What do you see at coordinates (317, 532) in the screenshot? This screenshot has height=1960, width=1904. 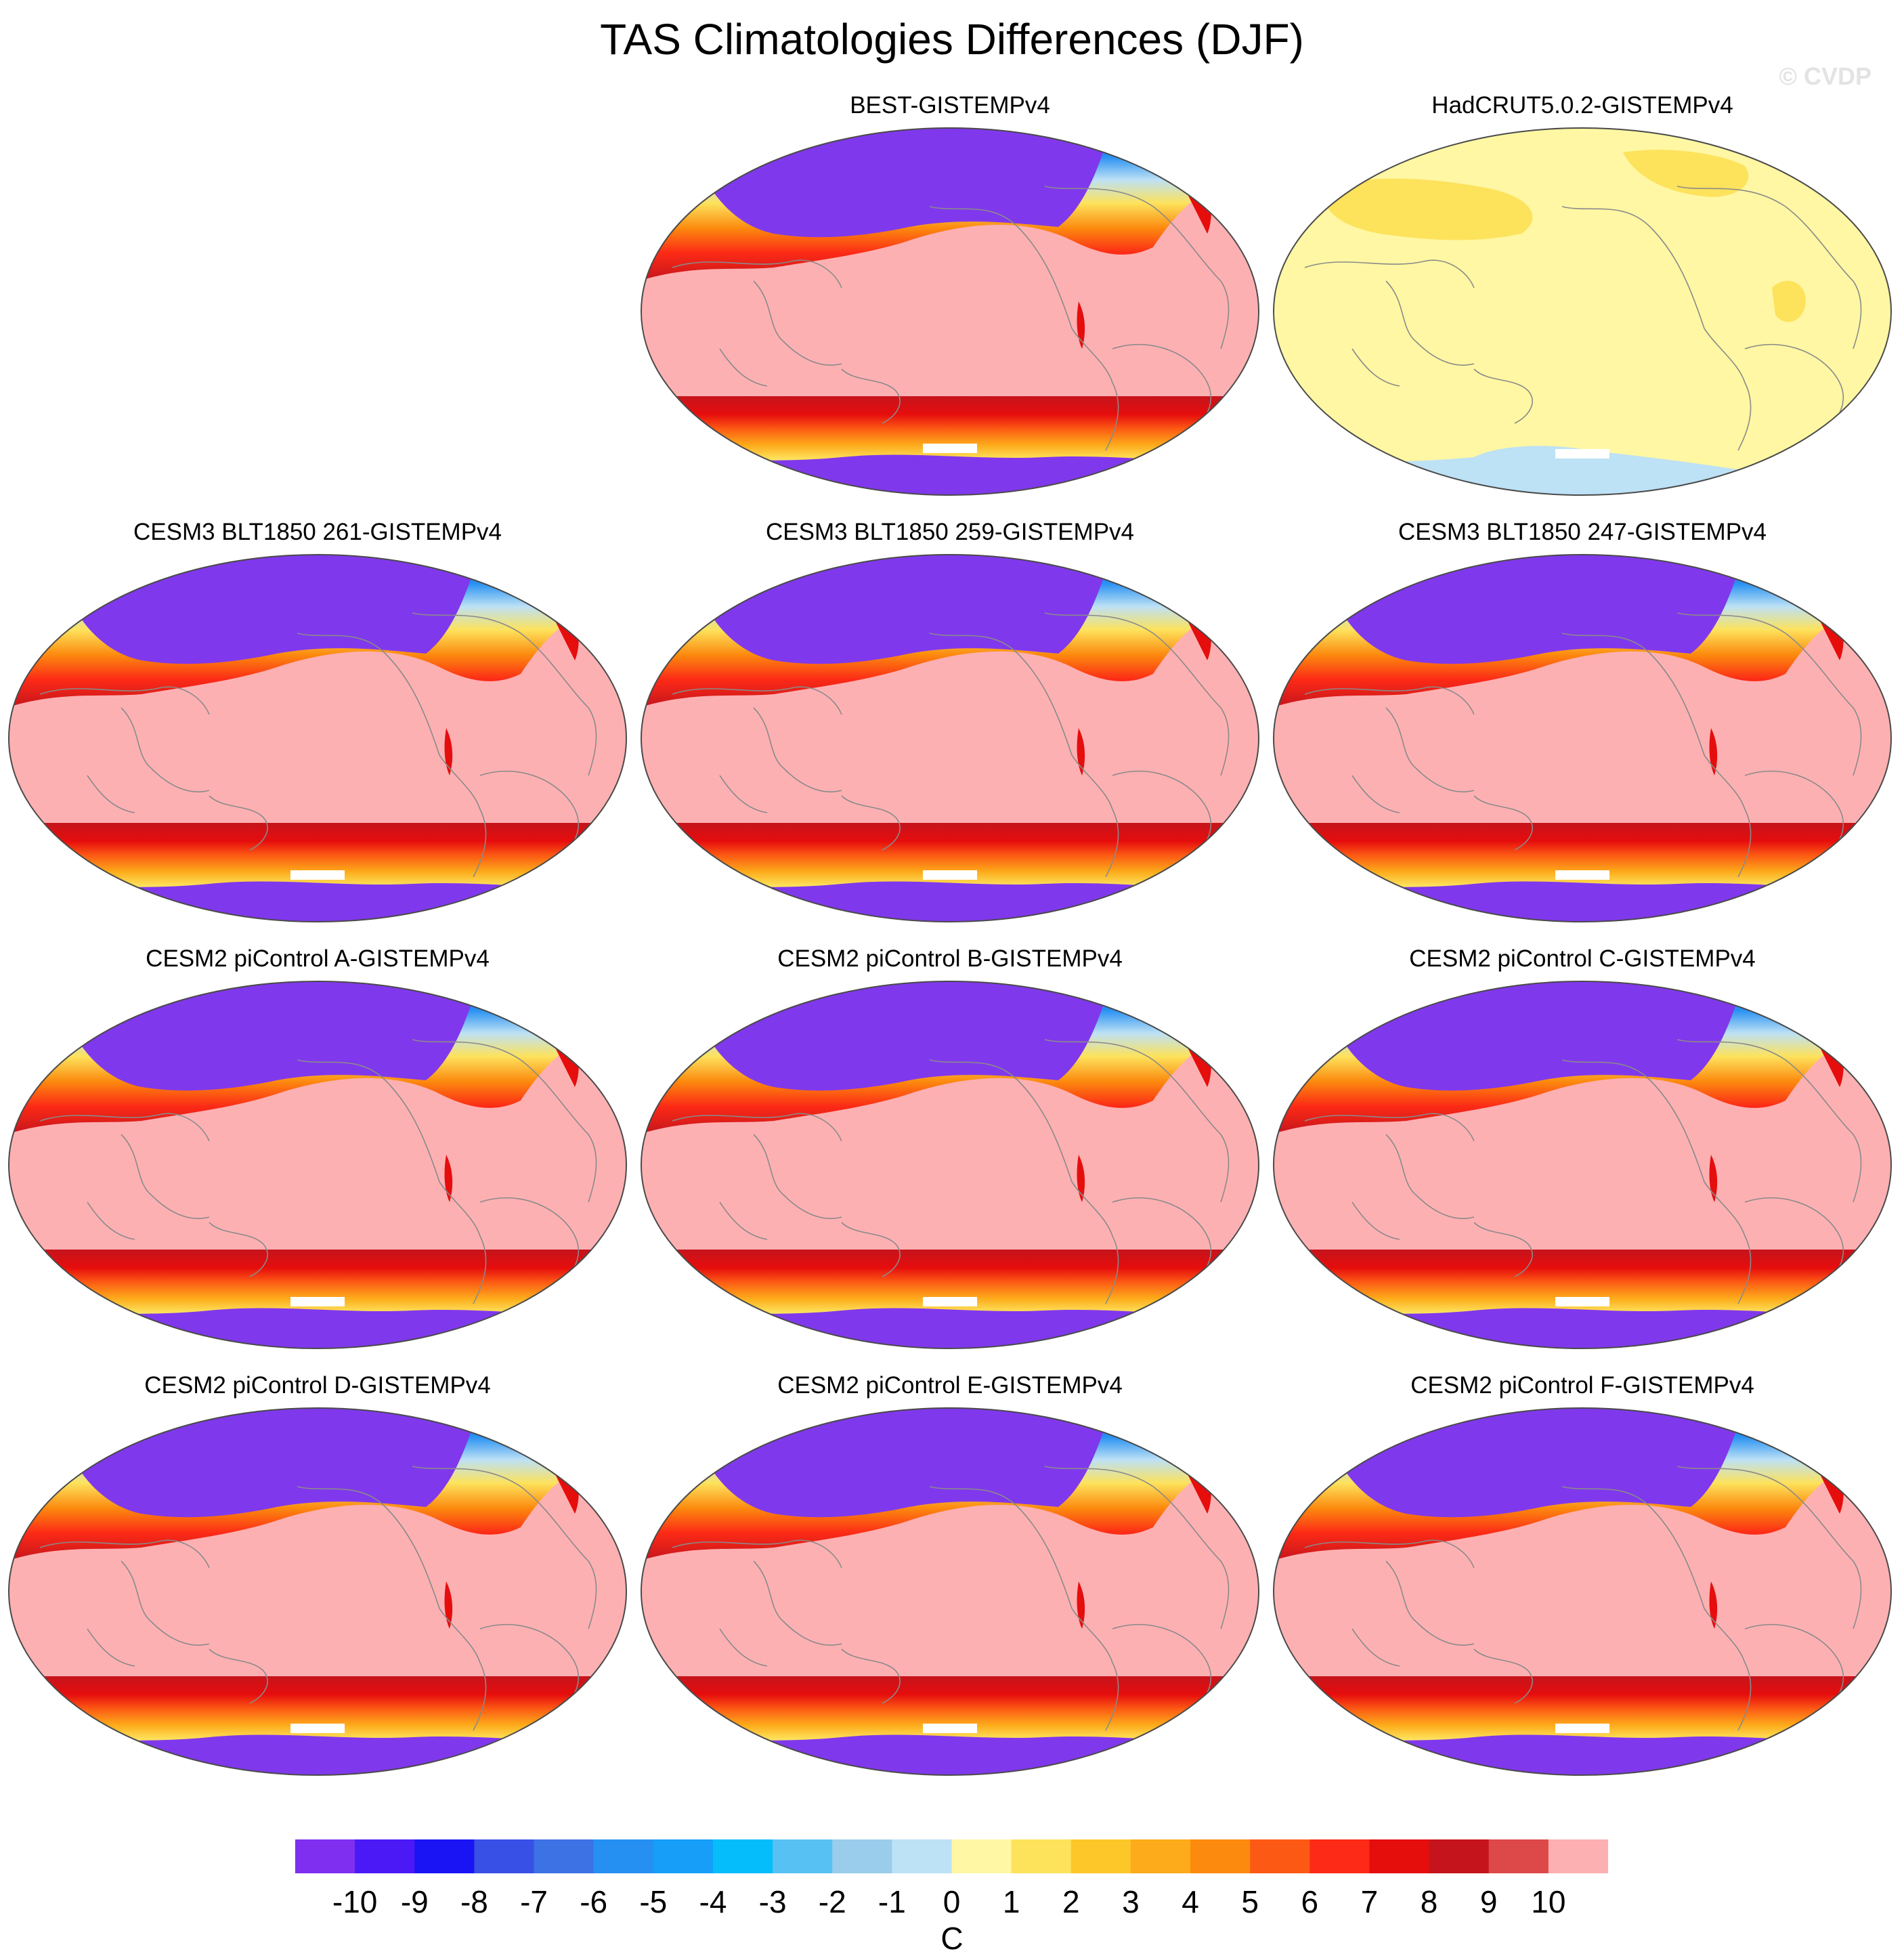 I see `panel-title: CESM3 BLT1850 261-GISTEMPv4` at bounding box center [317, 532].